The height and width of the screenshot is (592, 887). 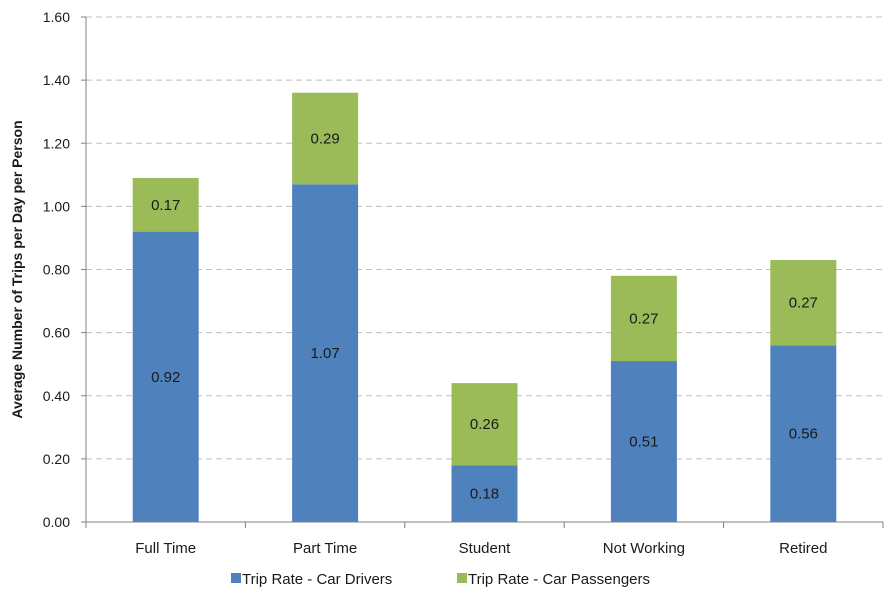 I want to click on data-label: 0.56, so click(x=803, y=434).